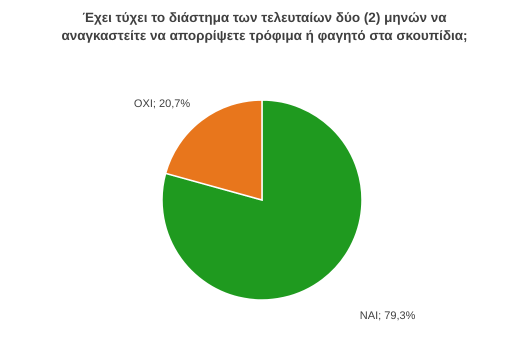 This screenshot has height=351, width=529. I want to click on slice-label: ΟΧΙ, so click(143, 104).